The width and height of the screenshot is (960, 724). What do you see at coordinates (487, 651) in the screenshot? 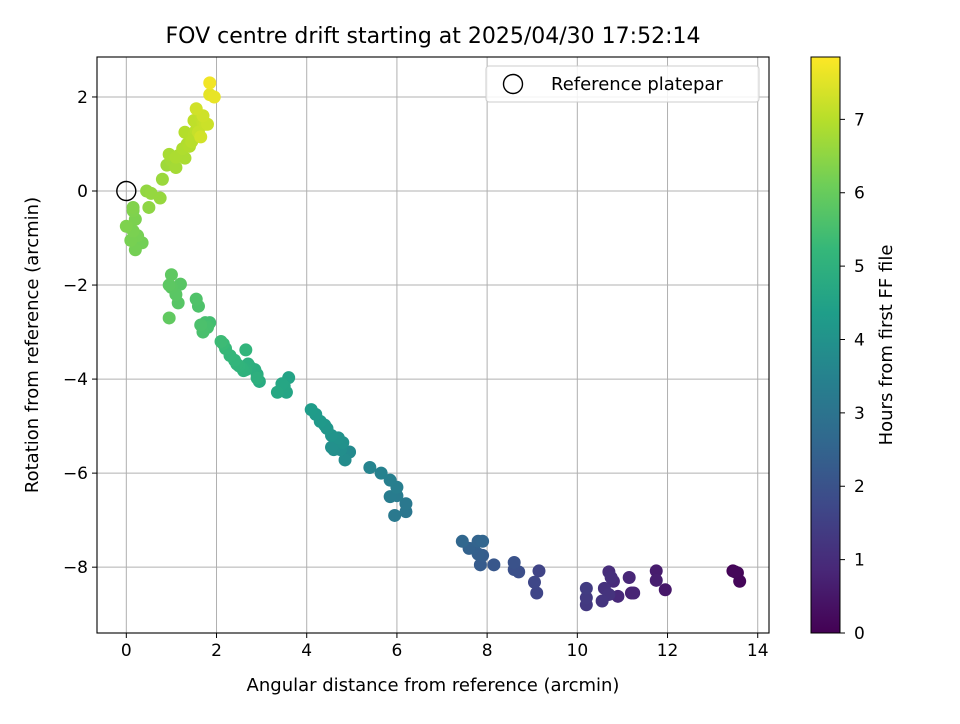
I see `x-tick-label: 8` at bounding box center [487, 651].